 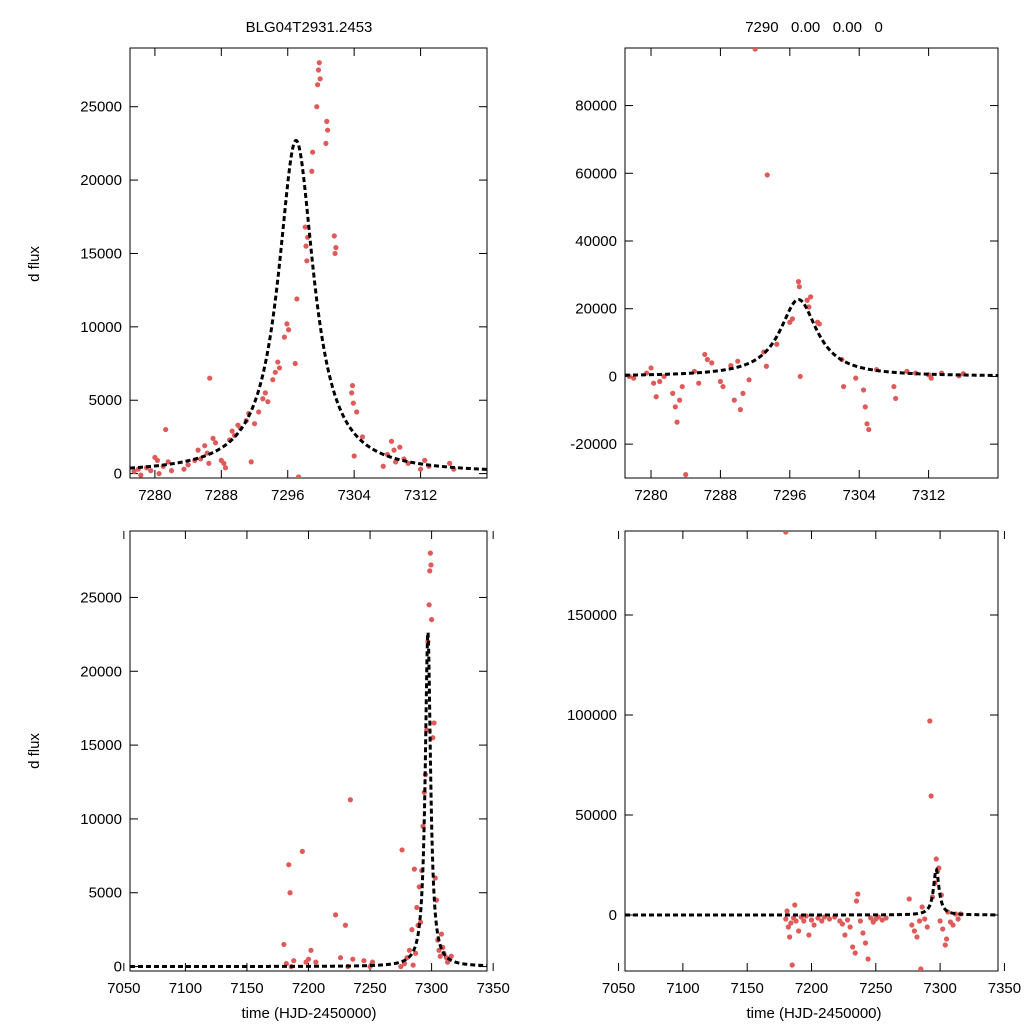 I want to click on ylabel-bottom: d flux, so click(x=34, y=751).